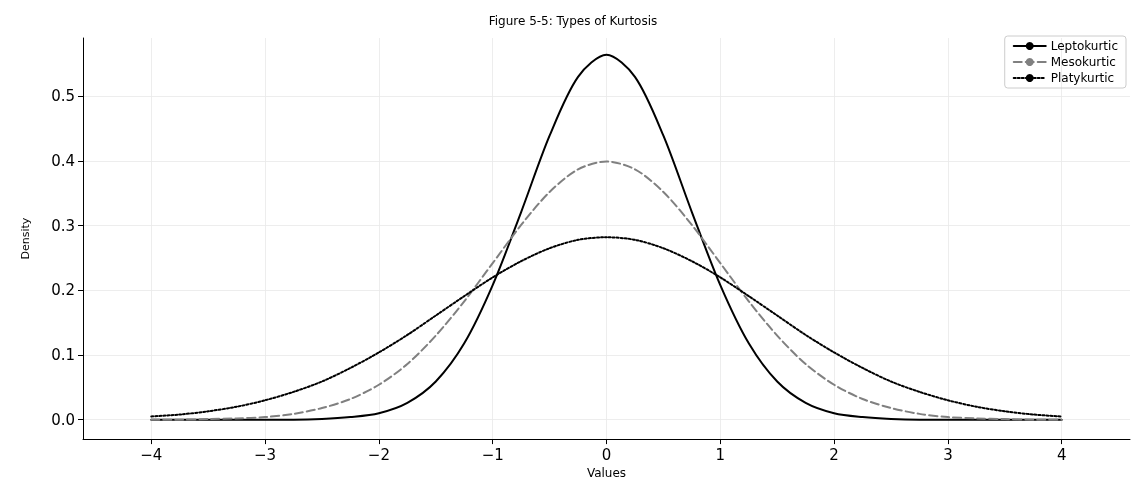  Describe the element at coordinates (63, 225) in the screenshot. I see `y-tick-label: 0.3` at that location.